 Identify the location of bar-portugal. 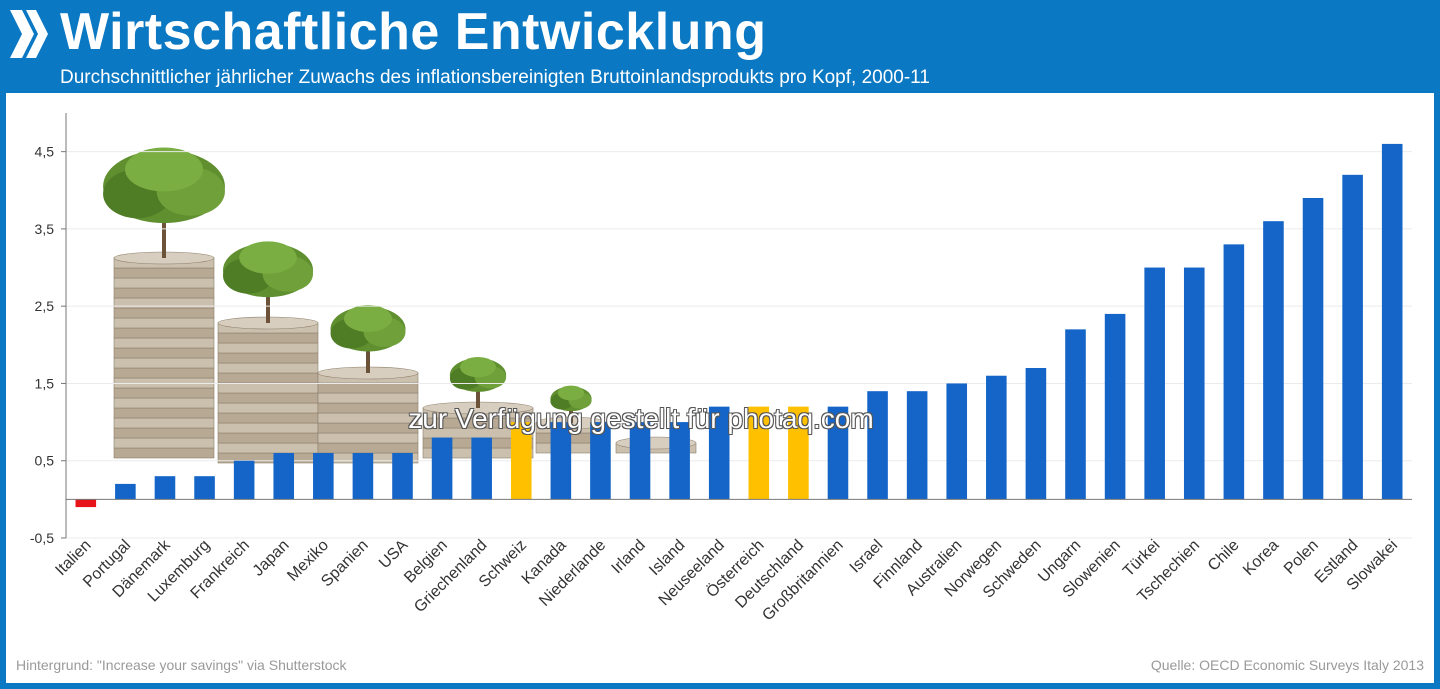
(125, 491).